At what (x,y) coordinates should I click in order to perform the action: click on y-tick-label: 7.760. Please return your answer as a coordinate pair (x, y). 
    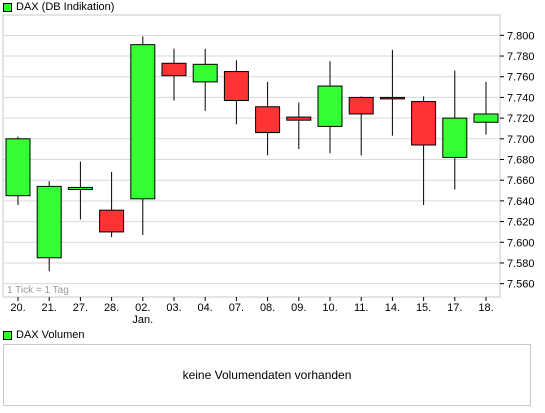
    Looking at the image, I should click on (521, 78).